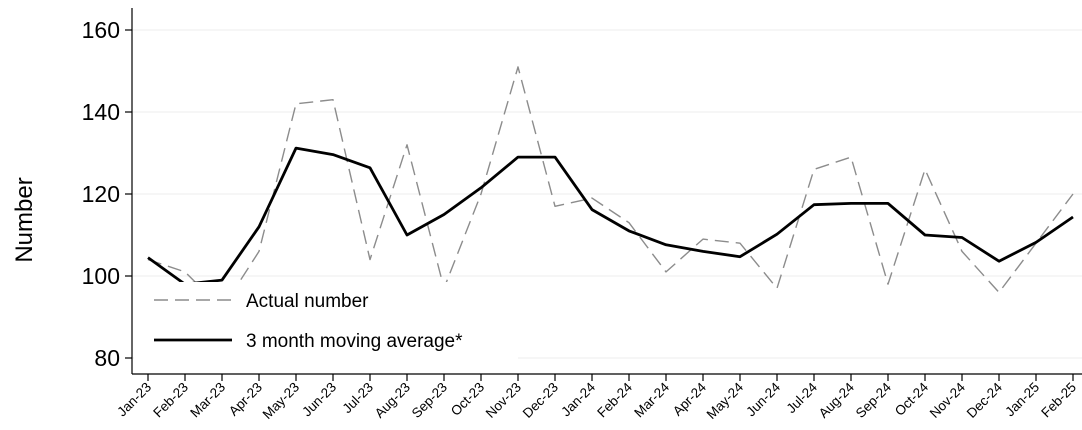  Describe the element at coordinates (101, 112) in the screenshot. I see `y-tick-label: 140` at that location.